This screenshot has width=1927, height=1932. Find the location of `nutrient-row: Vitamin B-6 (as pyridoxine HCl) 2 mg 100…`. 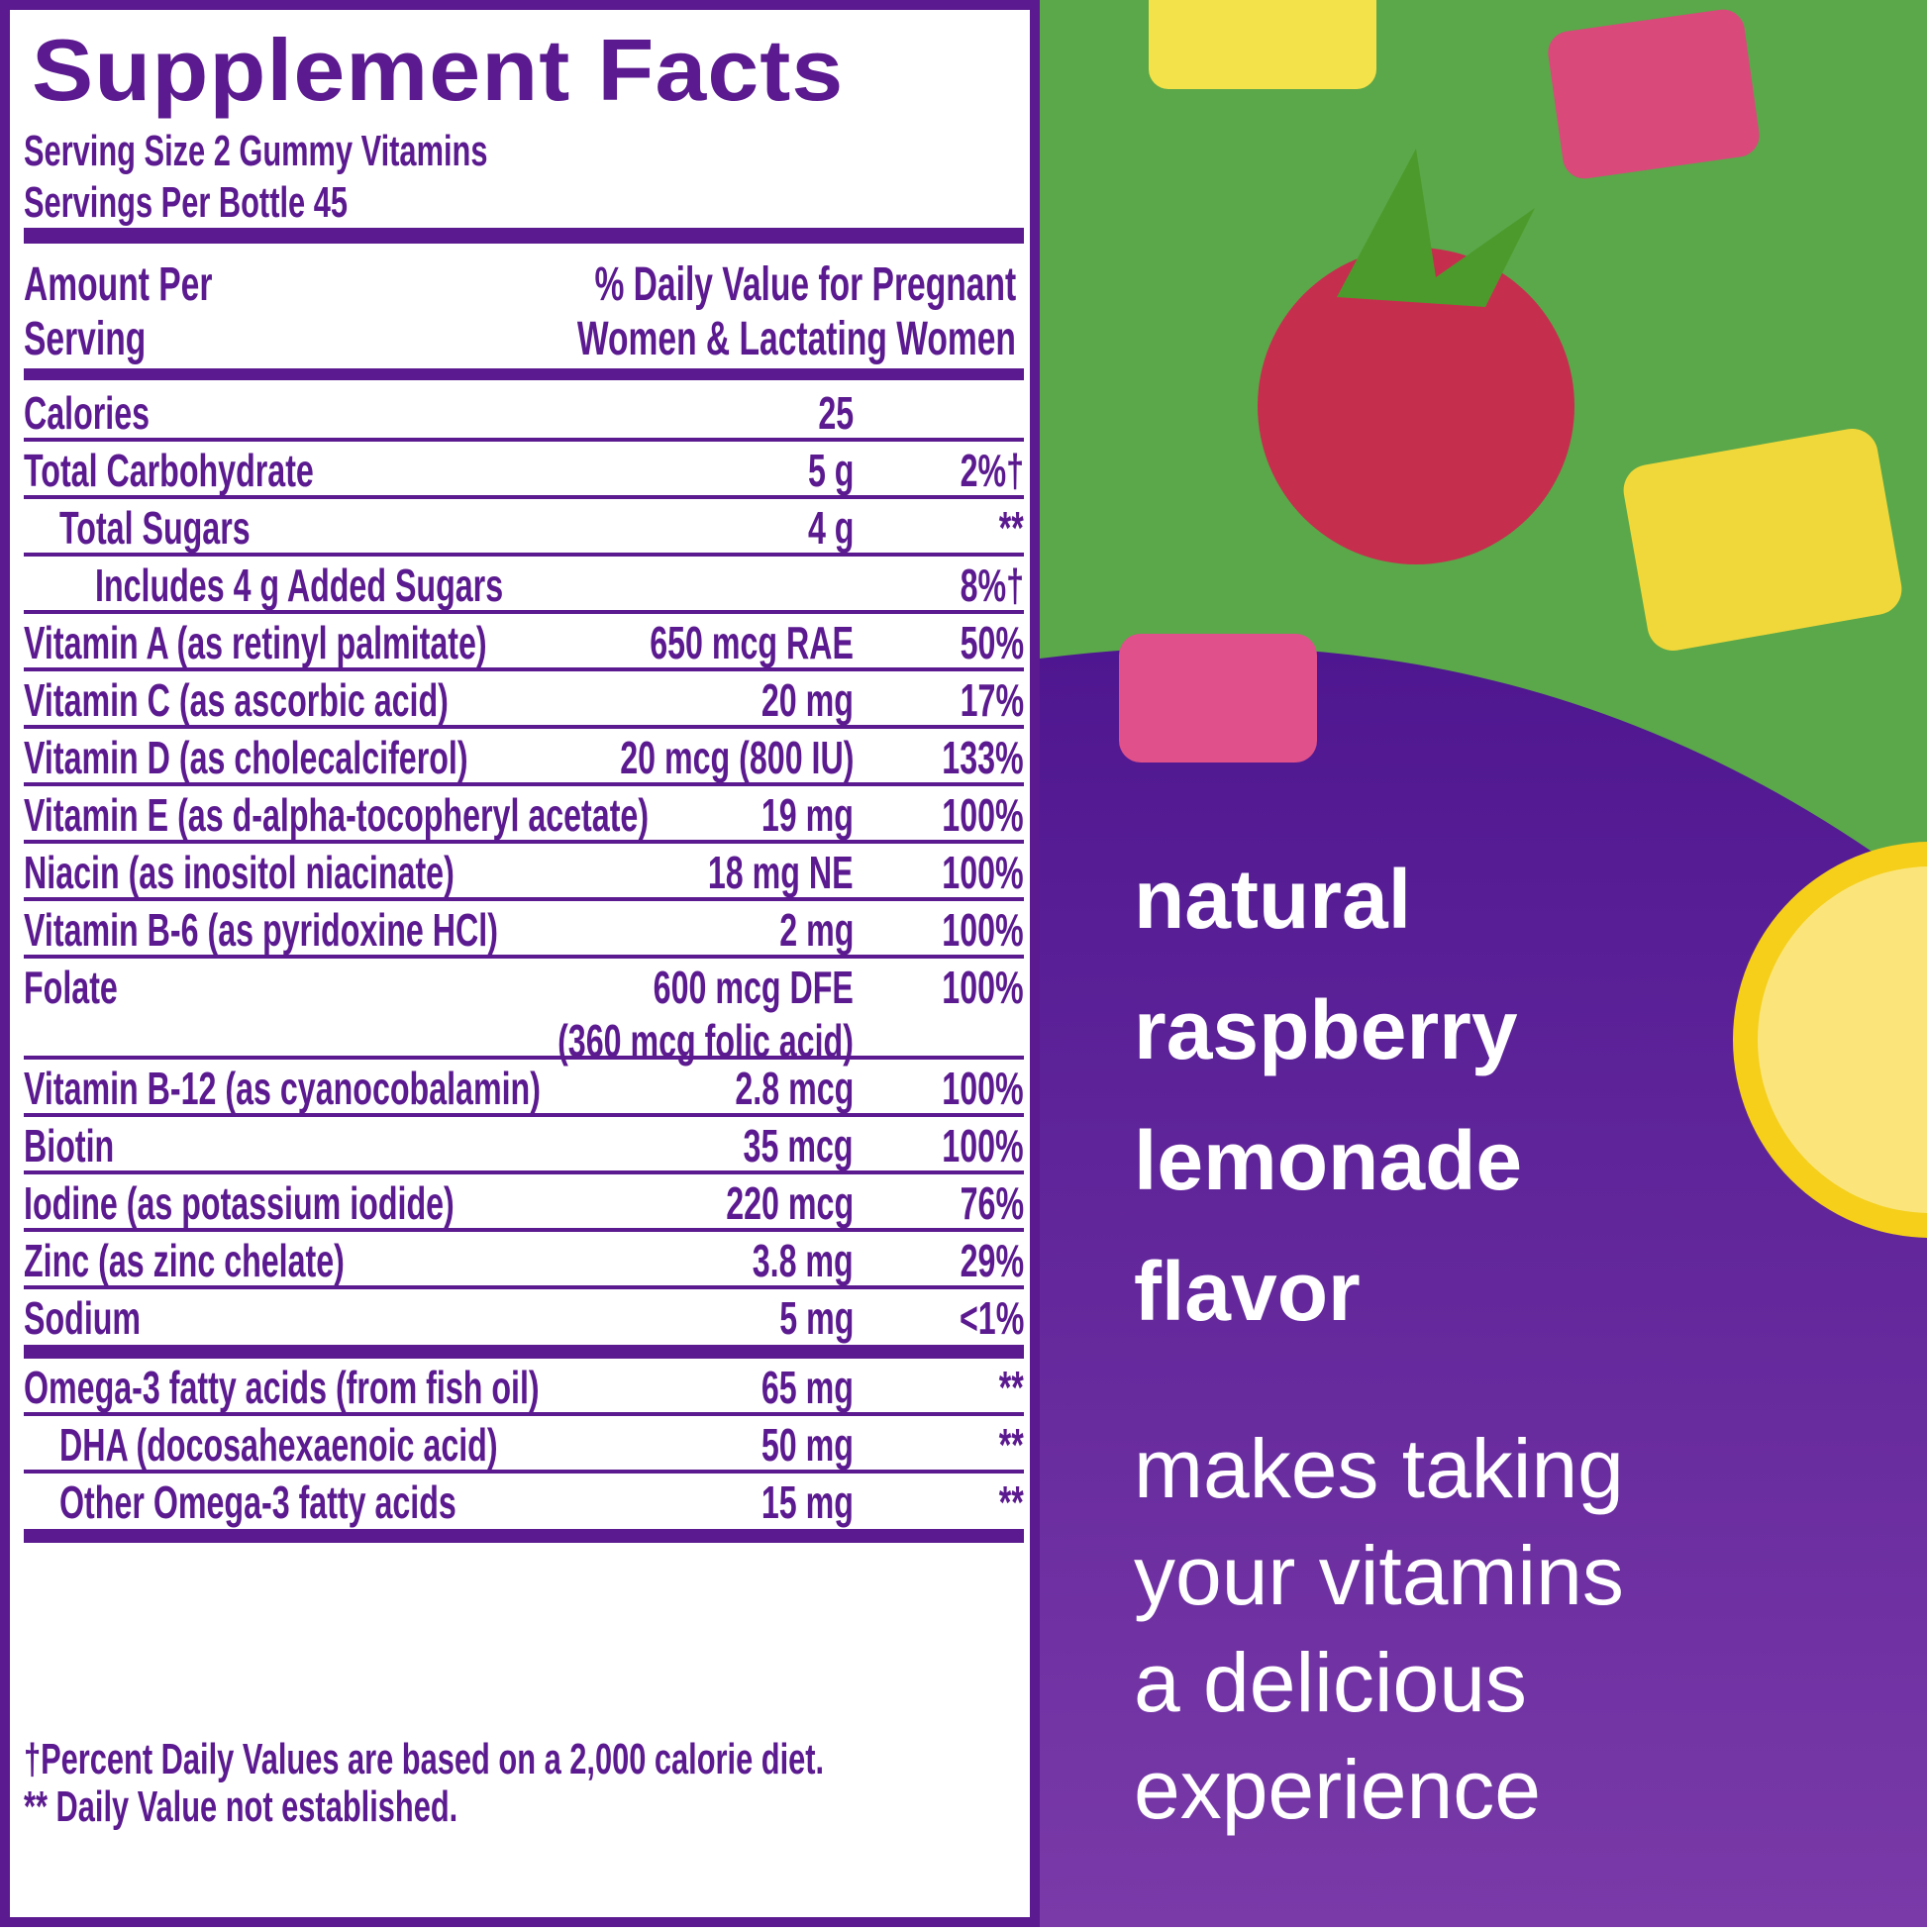

nutrient-row: Vitamin B-6 (as pyridoxine HCl) 2 mg 100… is located at coordinates (524, 930).